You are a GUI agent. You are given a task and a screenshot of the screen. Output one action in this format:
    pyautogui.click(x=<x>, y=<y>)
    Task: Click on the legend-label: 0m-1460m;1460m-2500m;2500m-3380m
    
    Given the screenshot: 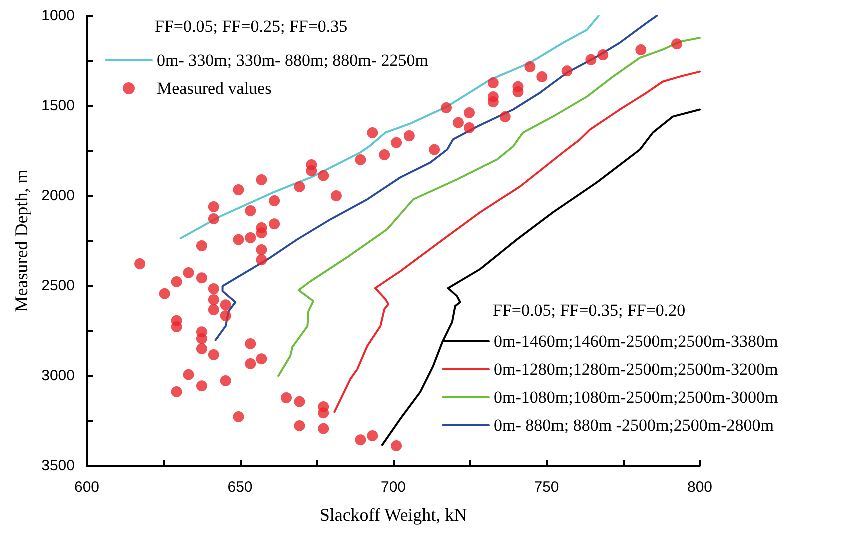 What is the action you would take?
    pyautogui.click(x=636, y=341)
    